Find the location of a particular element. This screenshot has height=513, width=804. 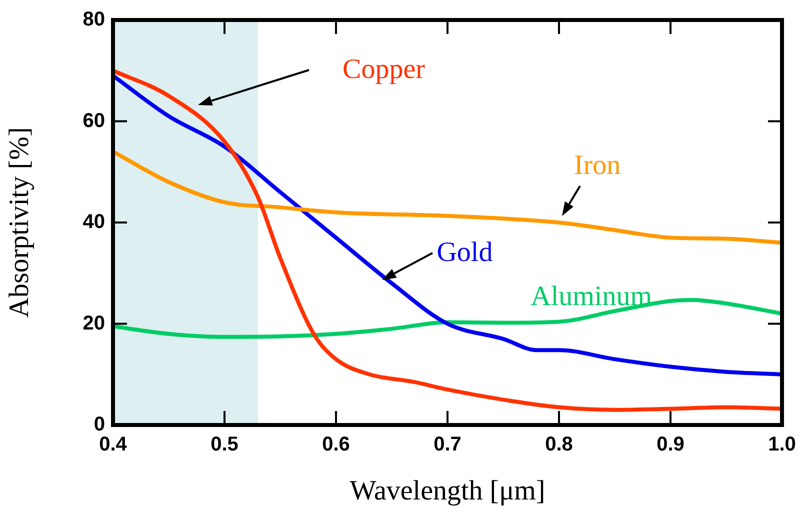

x-tick-label: 0.6 is located at coordinates (336, 445).